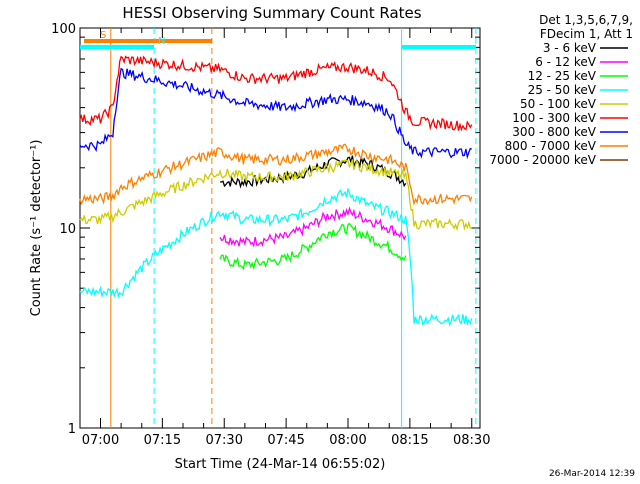 The image size is (640, 484). Describe the element at coordinates (570, 48) in the screenshot. I see `legend-label: 3 - 6 keV` at that location.